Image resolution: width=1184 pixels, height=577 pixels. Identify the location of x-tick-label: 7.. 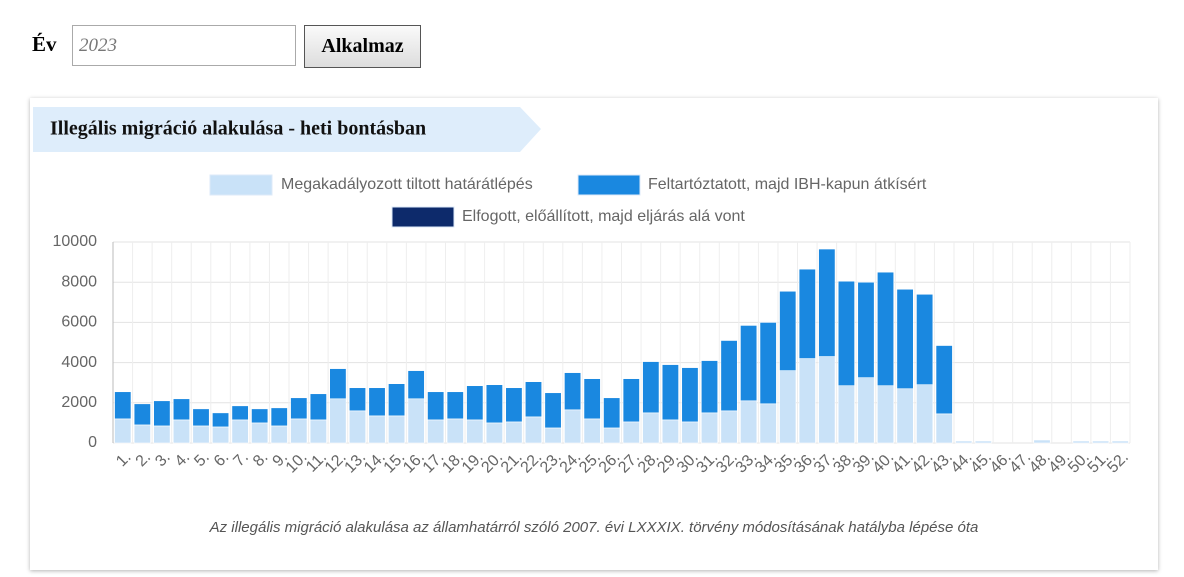
(240, 459).